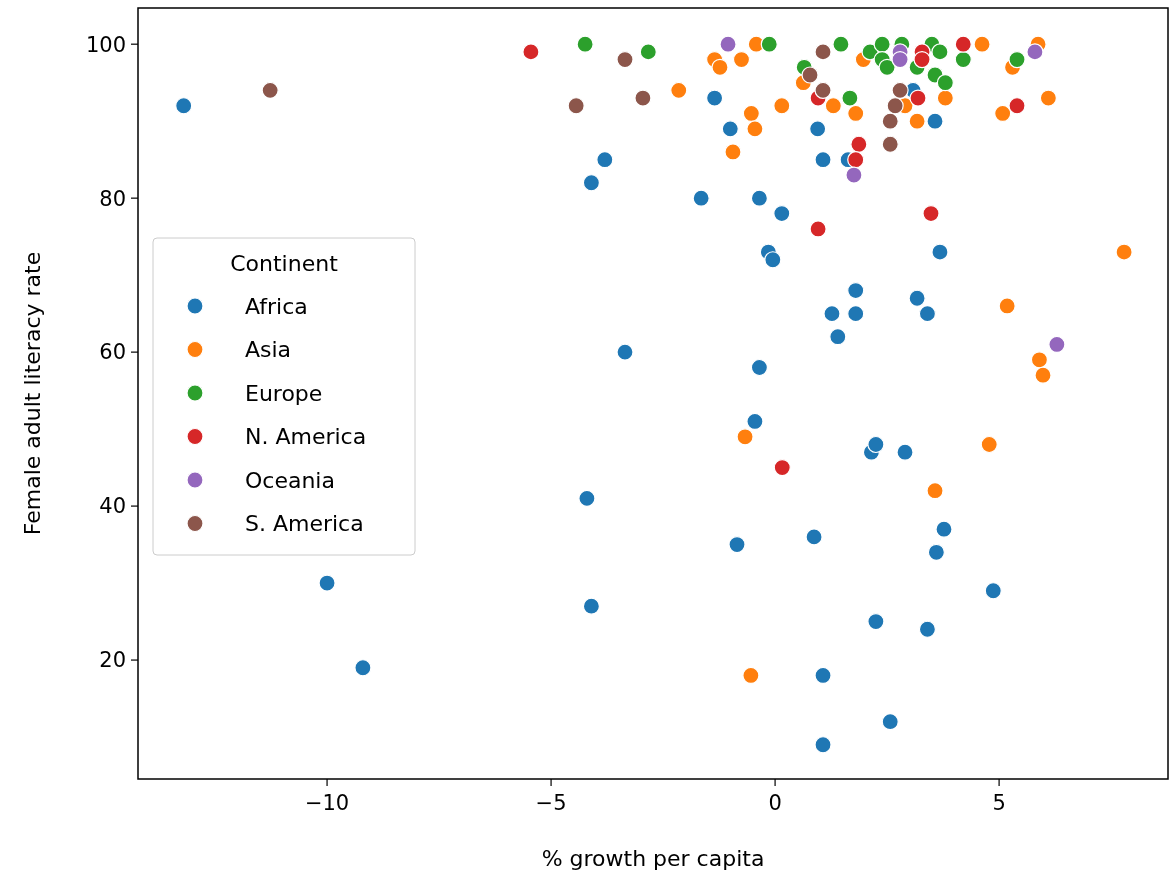 The width and height of the screenshot is (1170, 872). What do you see at coordinates (775, 803) in the screenshot?
I see `x-tick-label: 0` at bounding box center [775, 803].